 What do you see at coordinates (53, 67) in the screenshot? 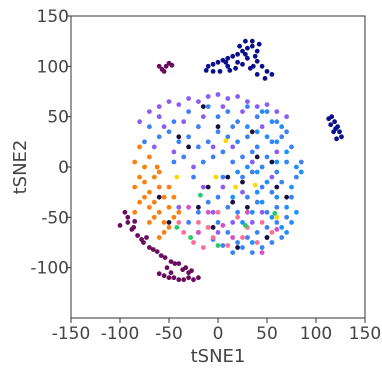
I see `y-tick-label: 100` at bounding box center [53, 67].